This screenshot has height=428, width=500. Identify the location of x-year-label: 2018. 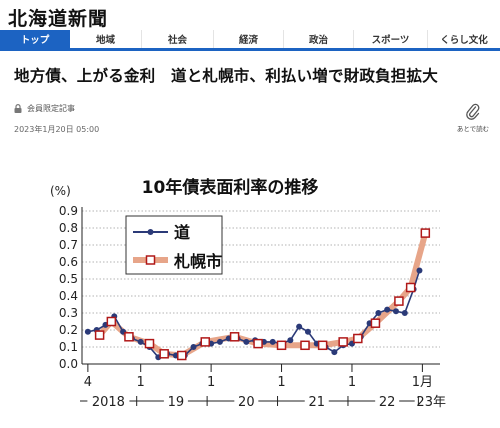
(108, 402).